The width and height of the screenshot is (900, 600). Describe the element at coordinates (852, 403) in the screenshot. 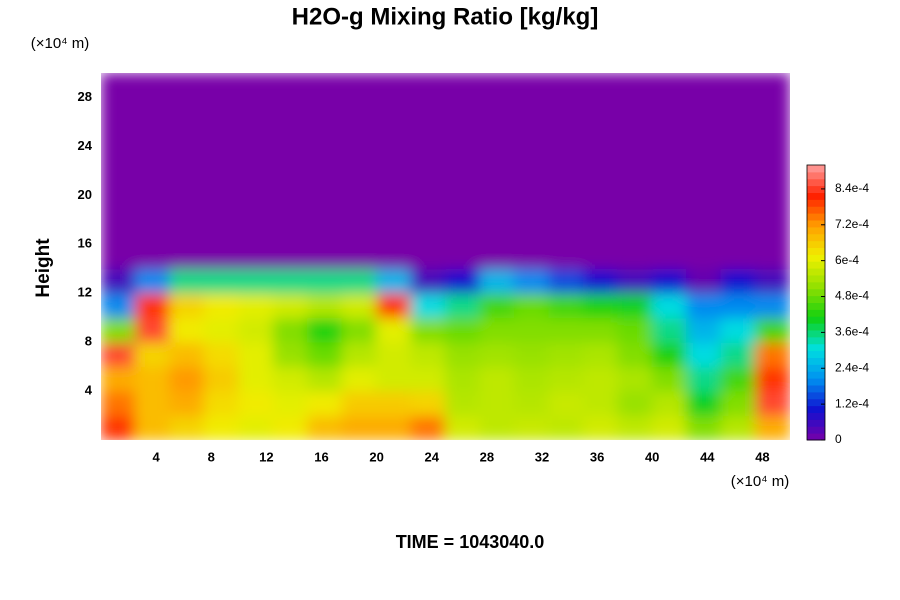

I see `colorbar-tick-label: 1.2e-4` at that location.